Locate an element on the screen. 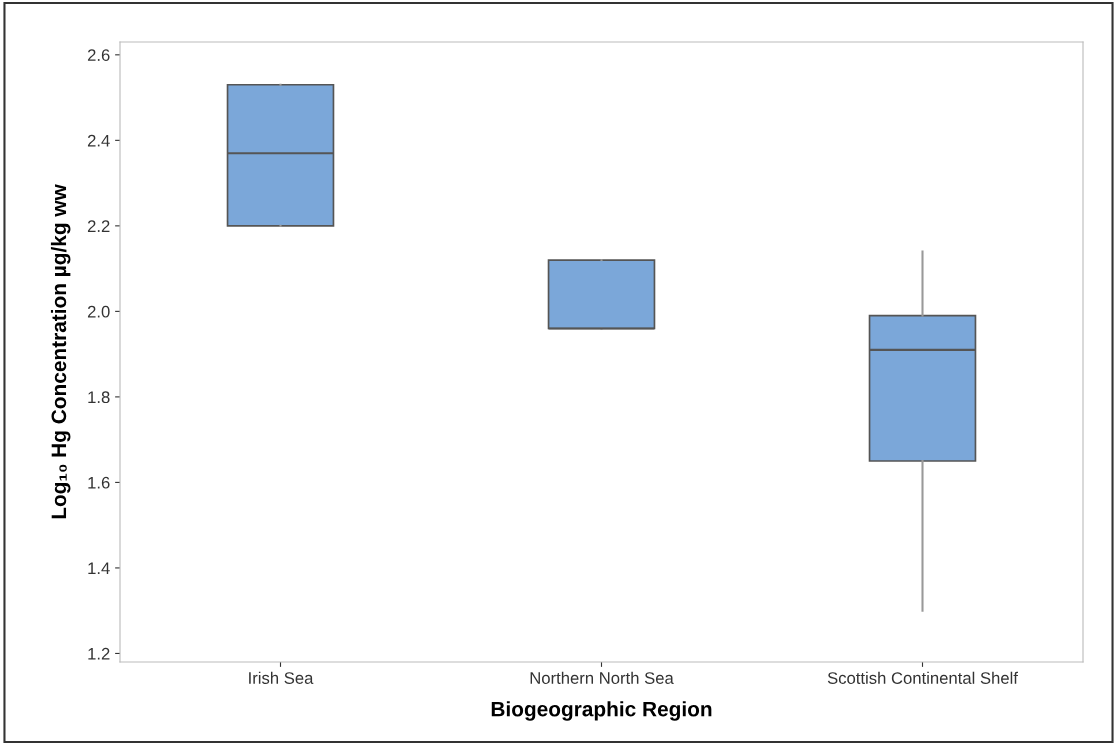  y-tick-label: 2.6 is located at coordinates (98, 55).